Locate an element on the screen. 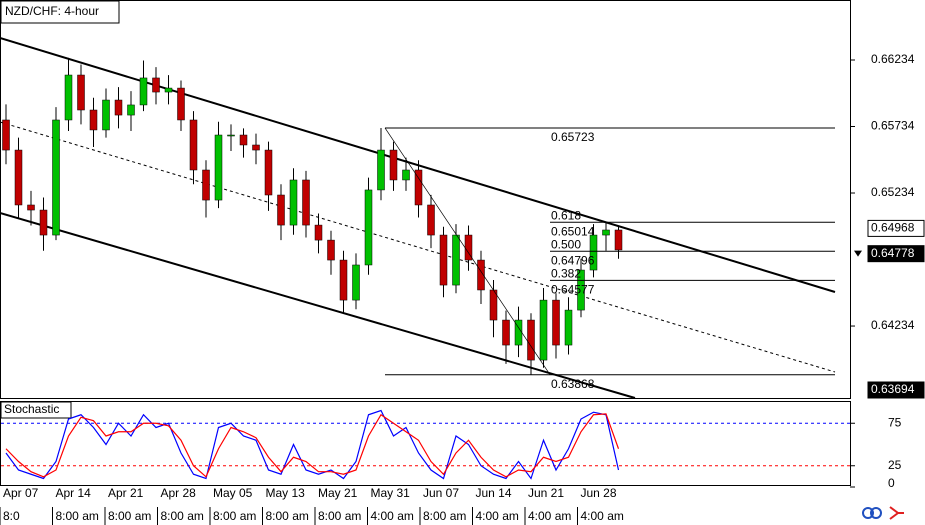 This screenshot has width=925, height=525. x-date-label: May 31 is located at coordinates (391, 493).